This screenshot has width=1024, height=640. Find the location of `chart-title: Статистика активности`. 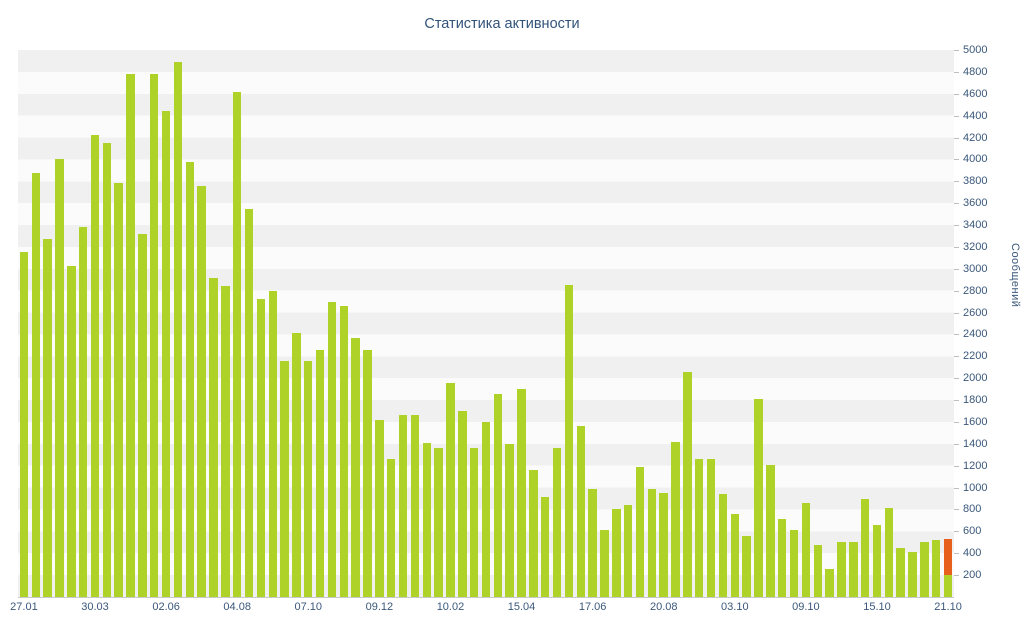

chart-title: Статистика активности is located at coordinates (502, 24).